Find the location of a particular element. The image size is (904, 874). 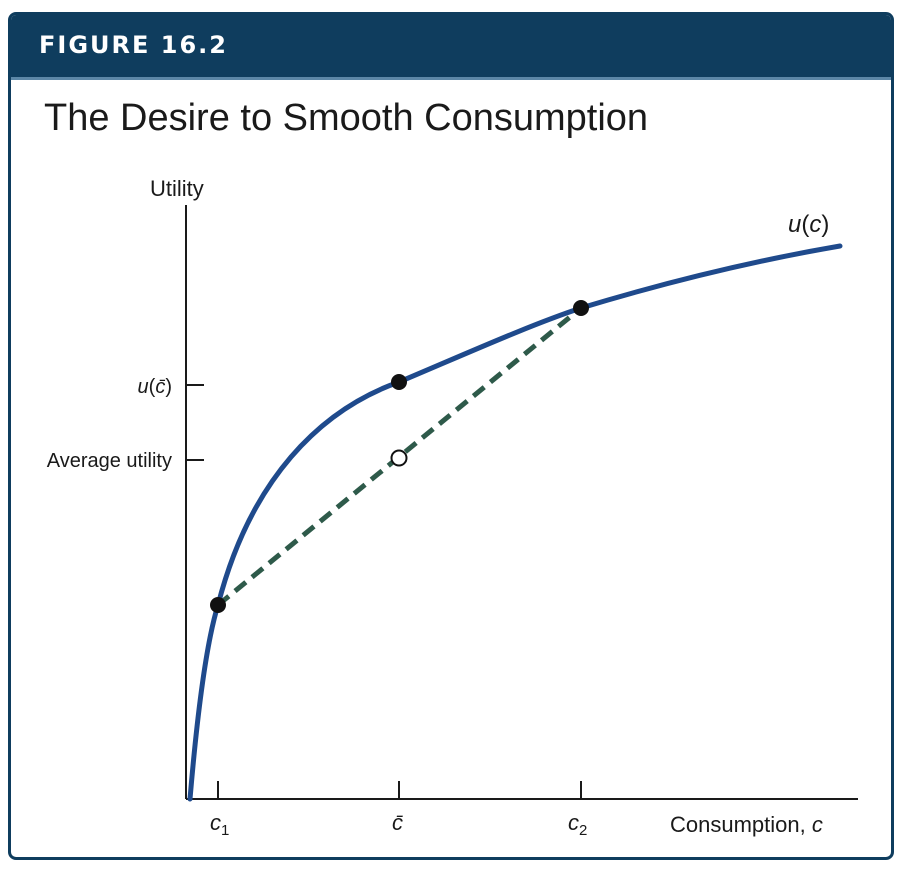

x-axis-label-text: Consumption, is located at coordinates (741, 824).